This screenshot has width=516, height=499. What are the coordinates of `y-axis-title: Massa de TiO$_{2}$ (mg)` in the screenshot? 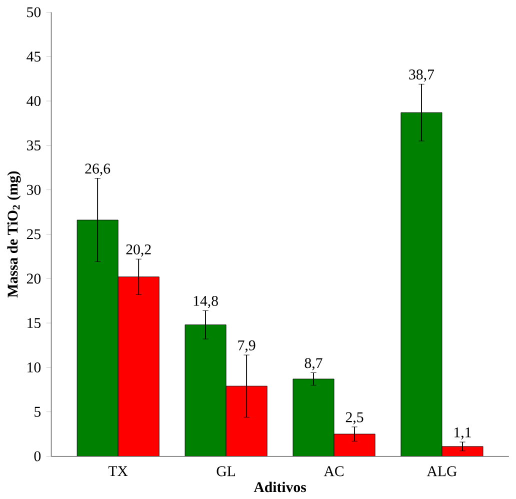 It's located at (14, 234).